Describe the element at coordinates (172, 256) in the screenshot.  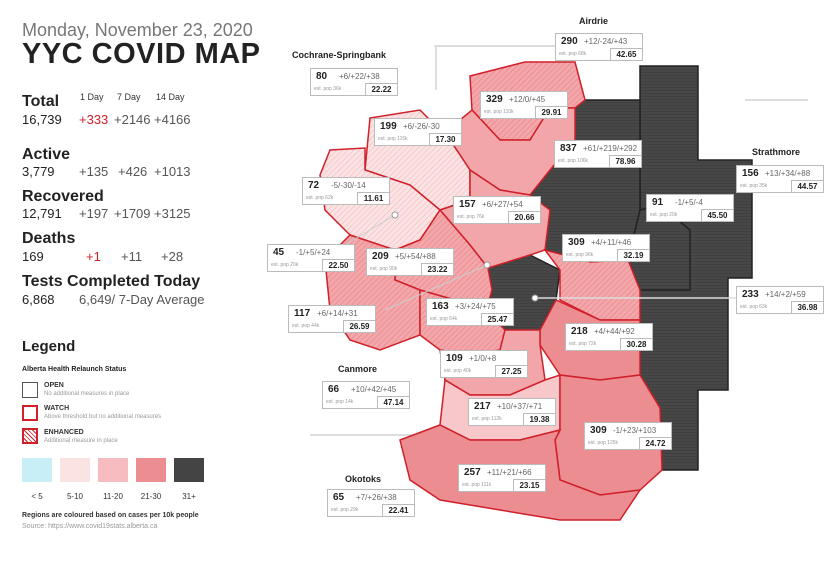
I see `deaths-14day: +28` at that location.